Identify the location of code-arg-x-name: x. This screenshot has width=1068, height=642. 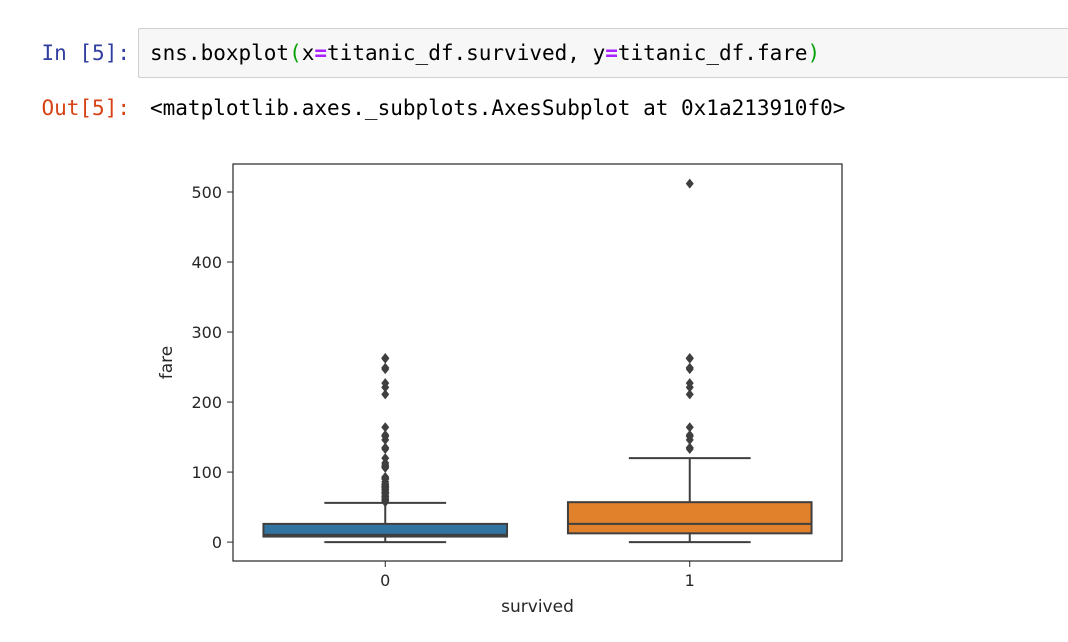
(308, 53).